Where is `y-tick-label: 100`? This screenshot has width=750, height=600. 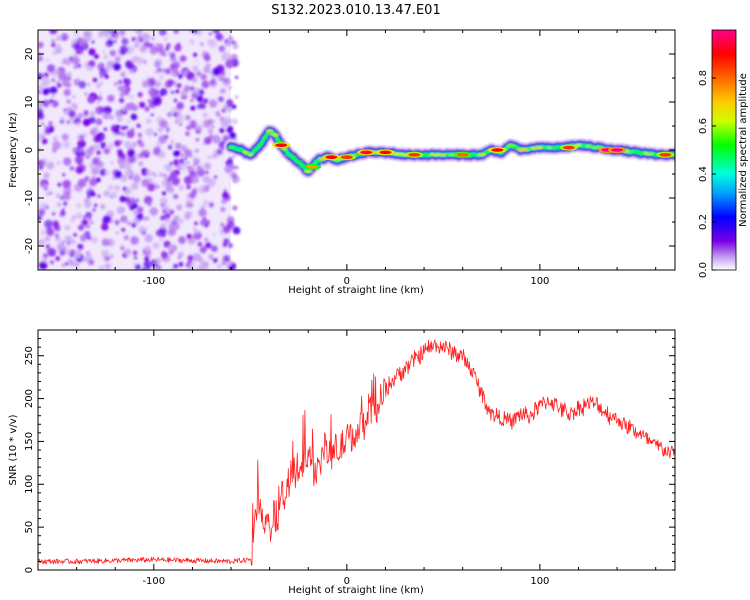
y-tick-label: 100 is located at coordinates (29, 484).